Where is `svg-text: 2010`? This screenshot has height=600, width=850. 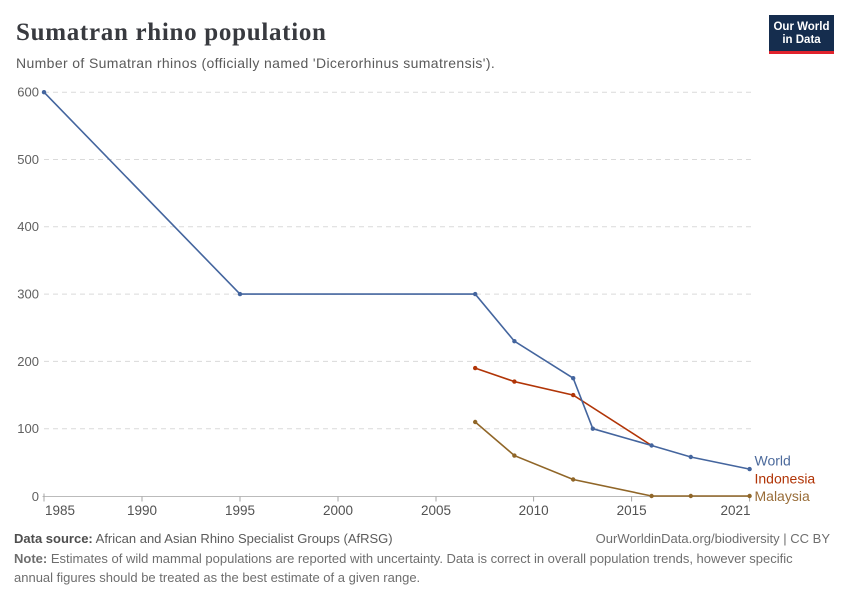
svg-text: 2010 is located at coordinates (534, 510).